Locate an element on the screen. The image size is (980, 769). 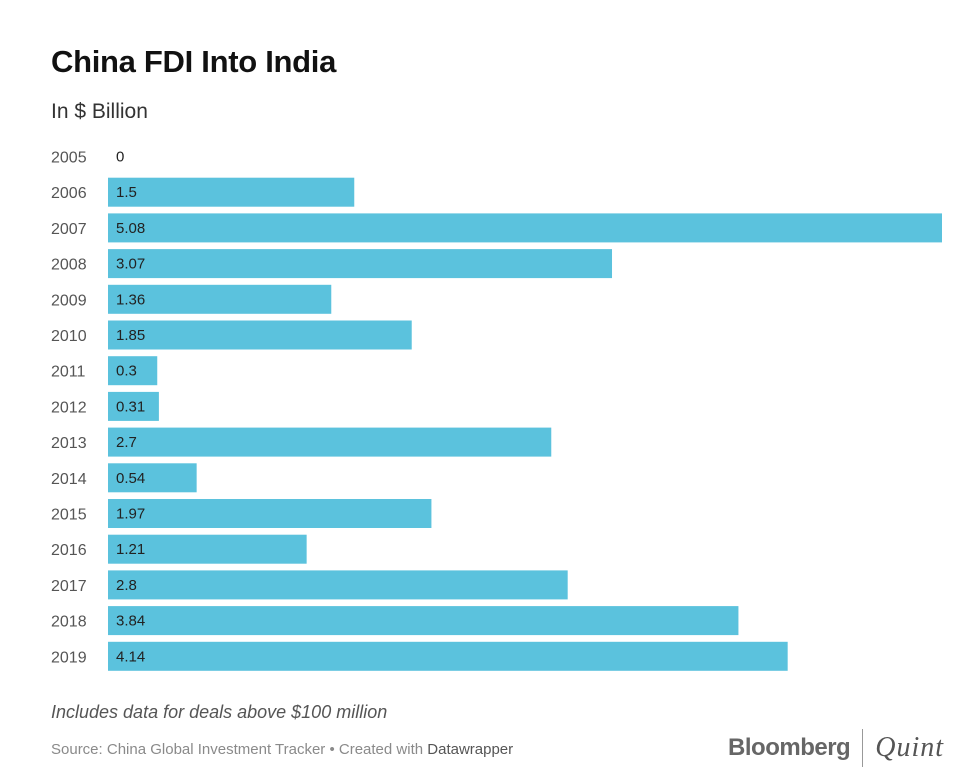
bar-2015 is located at coordinates (270, 513).